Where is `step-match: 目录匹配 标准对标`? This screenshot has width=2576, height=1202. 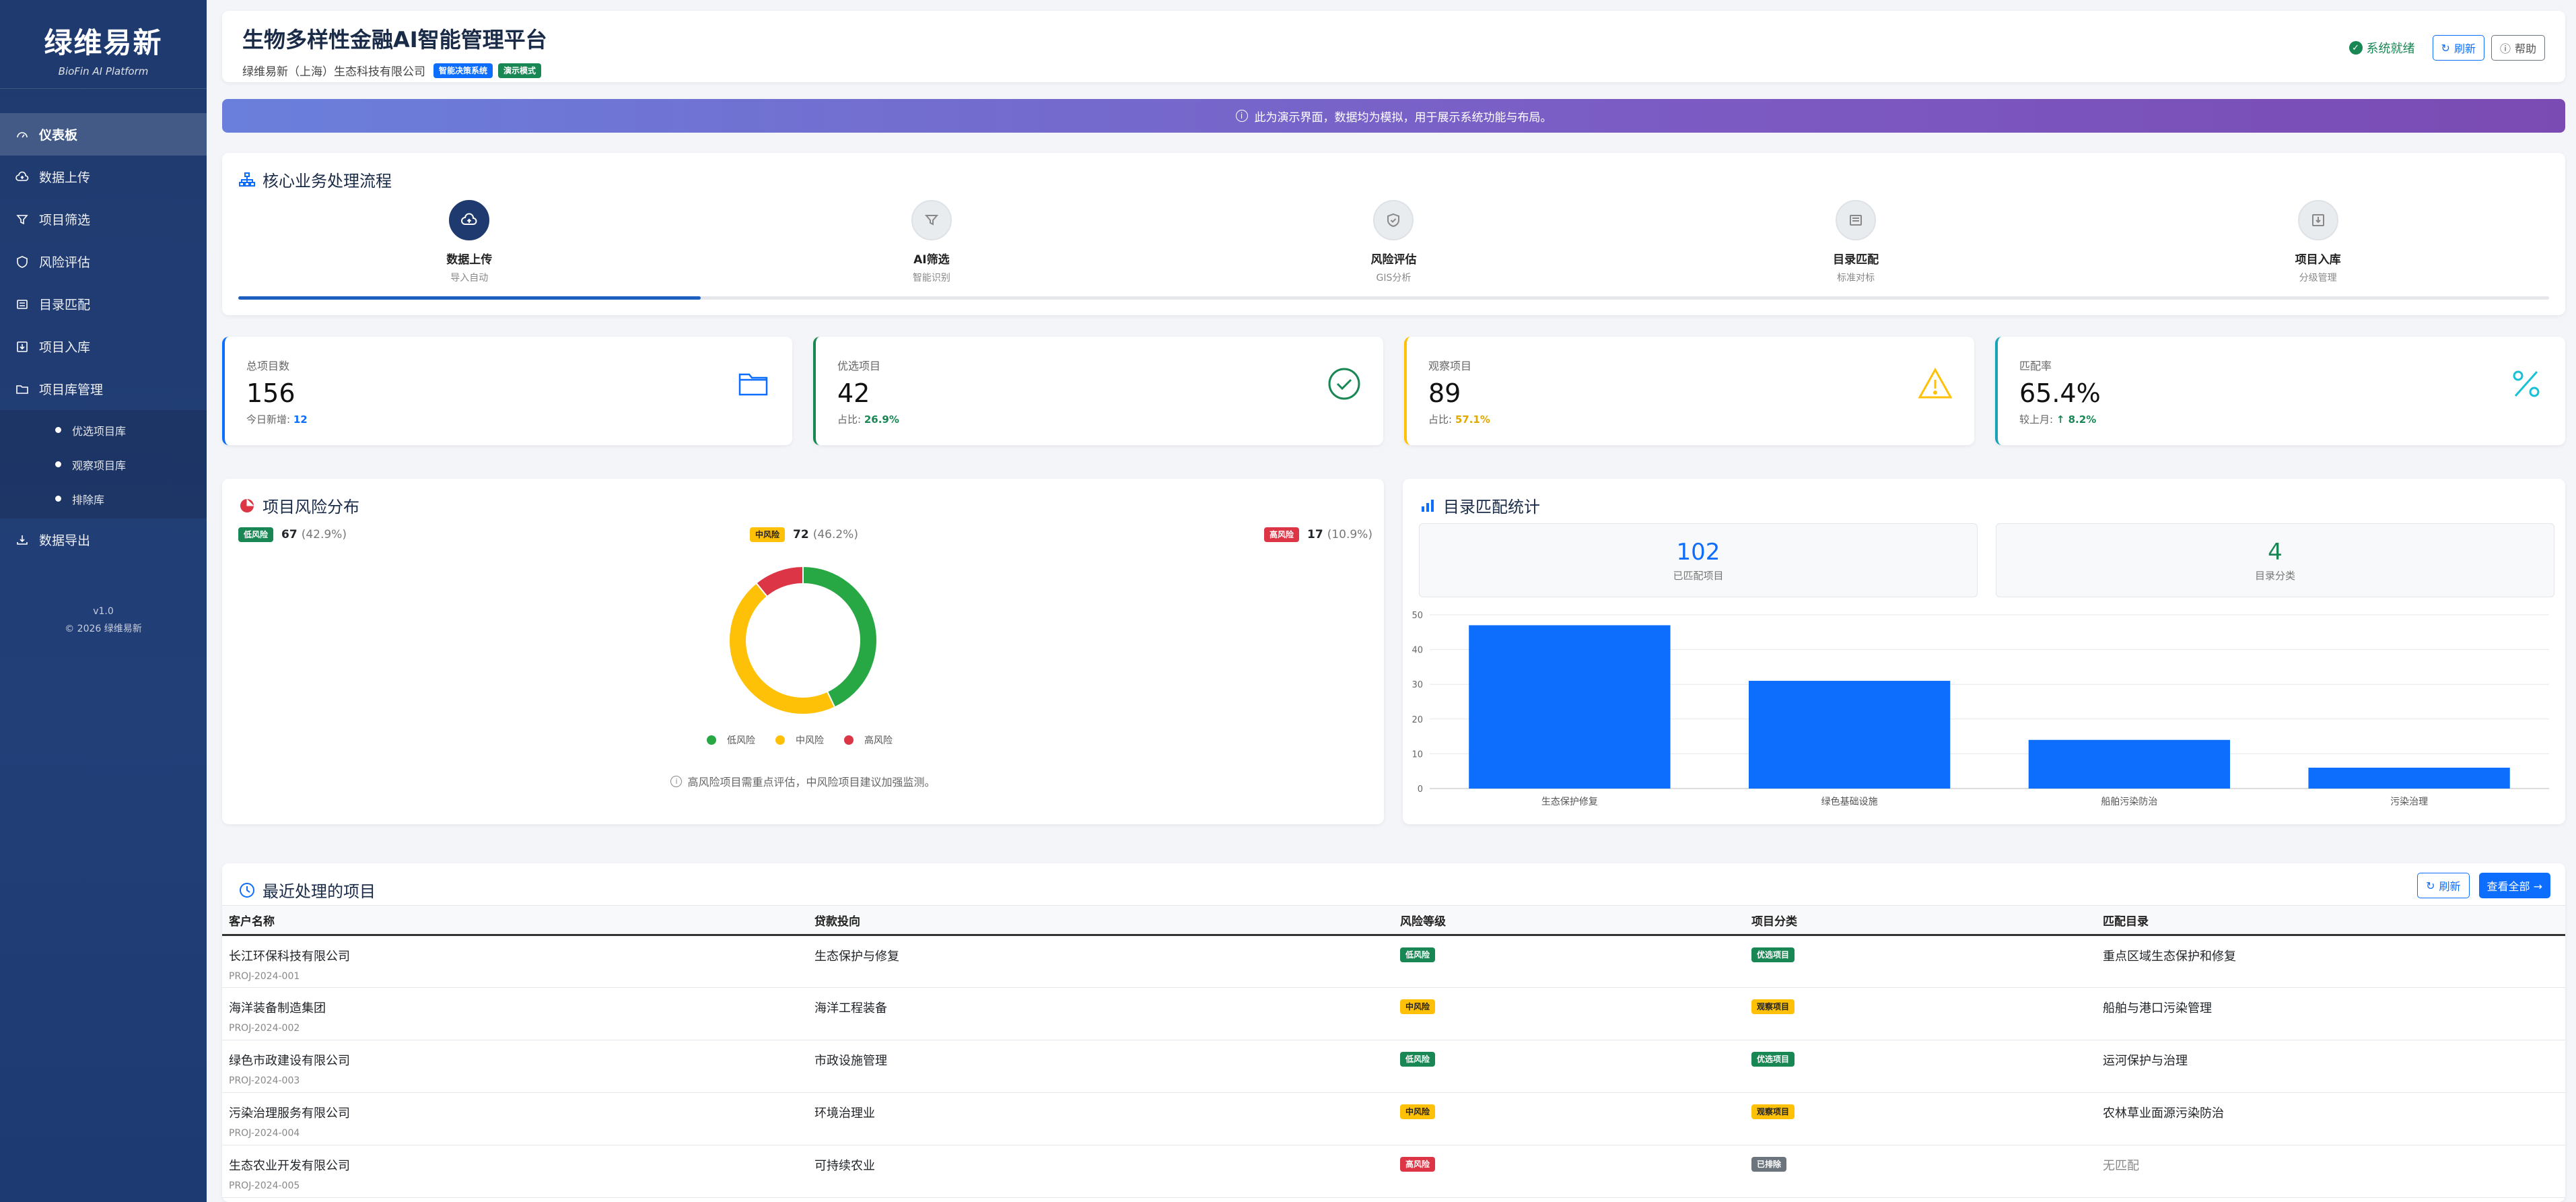
step-match: 目录匹配 标准对标 is located at coordinates (1856, 242).